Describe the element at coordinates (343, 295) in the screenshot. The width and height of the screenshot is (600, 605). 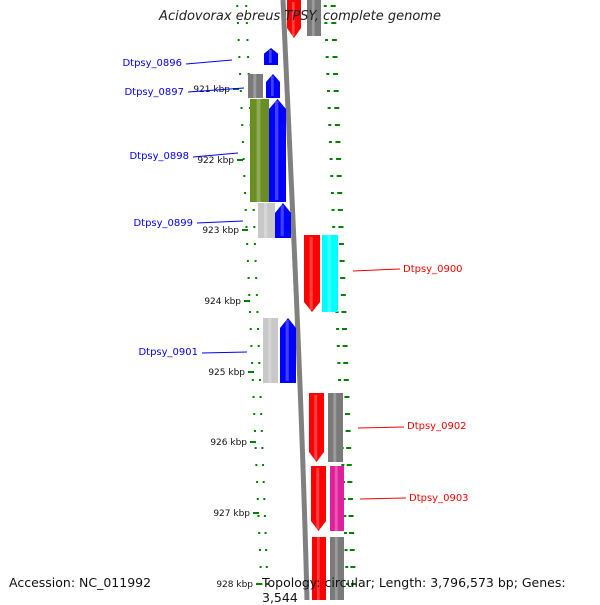
I see `outer-right-dotted-ring` at that location.